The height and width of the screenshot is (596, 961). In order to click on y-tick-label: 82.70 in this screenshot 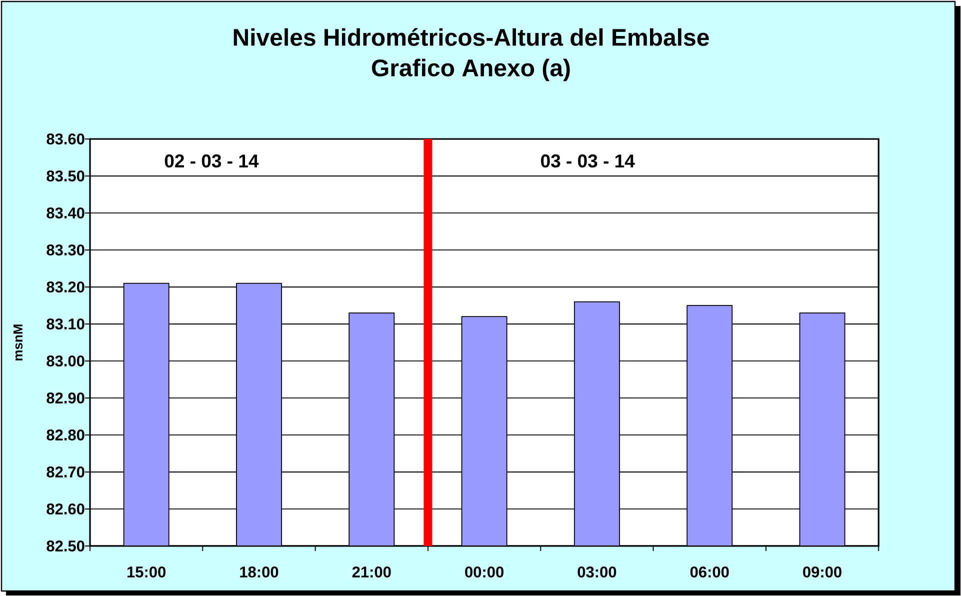, I will do `click(65, 472)`.